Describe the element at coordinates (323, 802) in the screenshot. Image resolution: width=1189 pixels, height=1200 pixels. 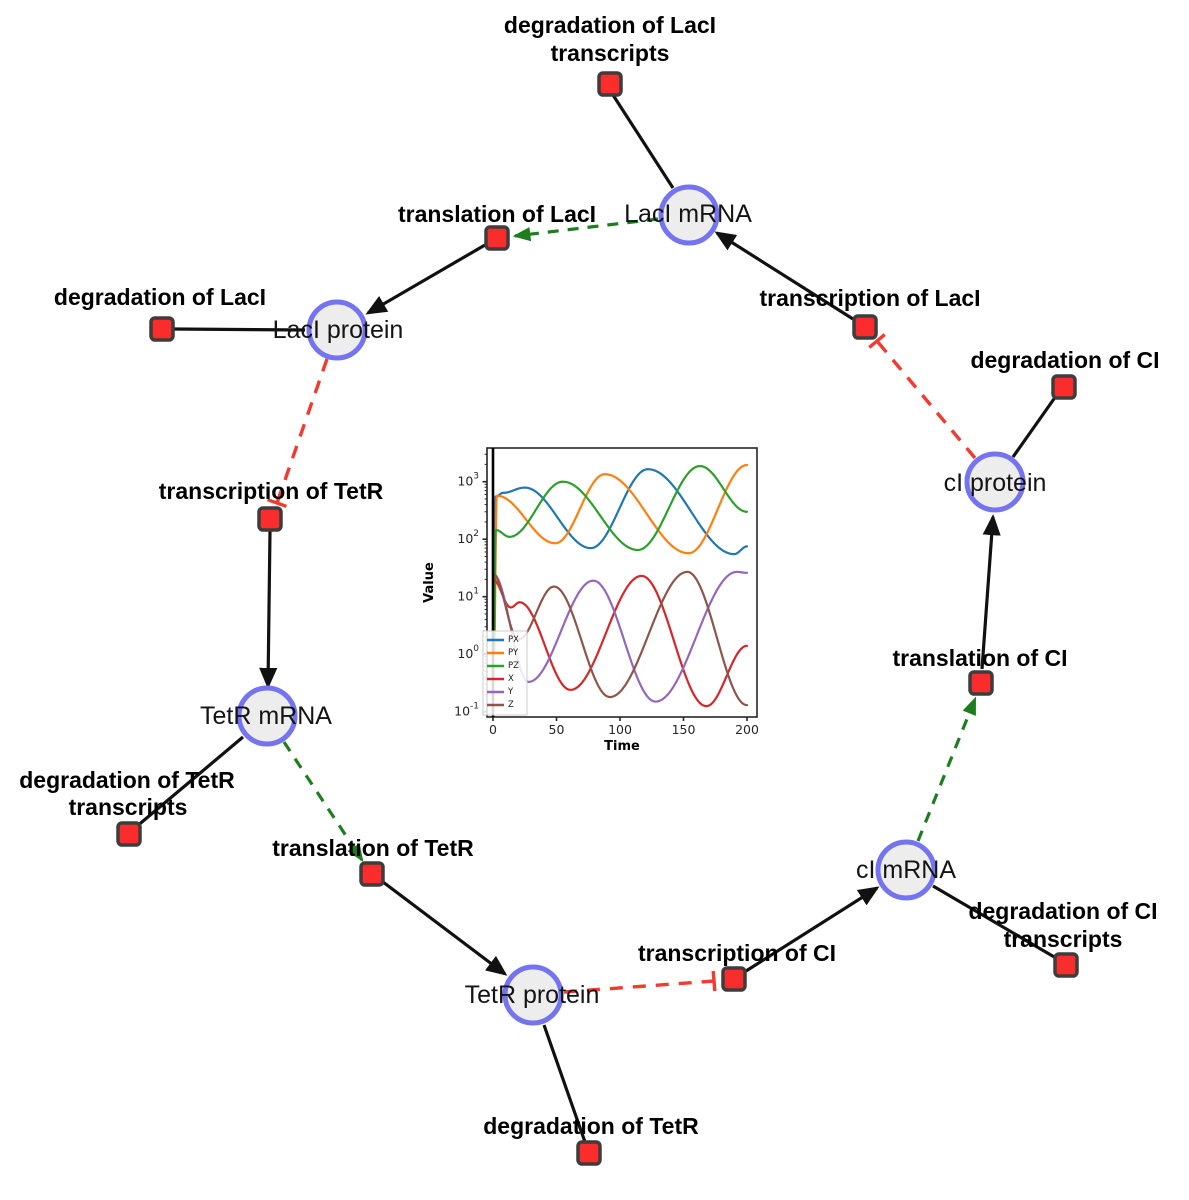
I see `edge-tetrmrna-mod-transl-tetr` at that location.